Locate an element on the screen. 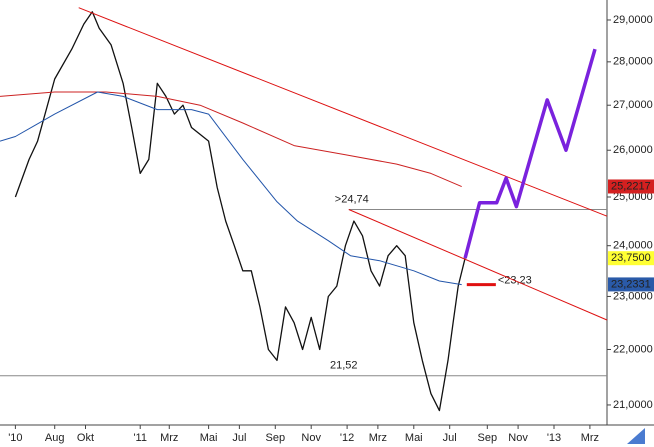 Image resolution: width=654 pixels, height=447 pixels. y-tick-label: 24,0000 is located at coordinates (633, 246).